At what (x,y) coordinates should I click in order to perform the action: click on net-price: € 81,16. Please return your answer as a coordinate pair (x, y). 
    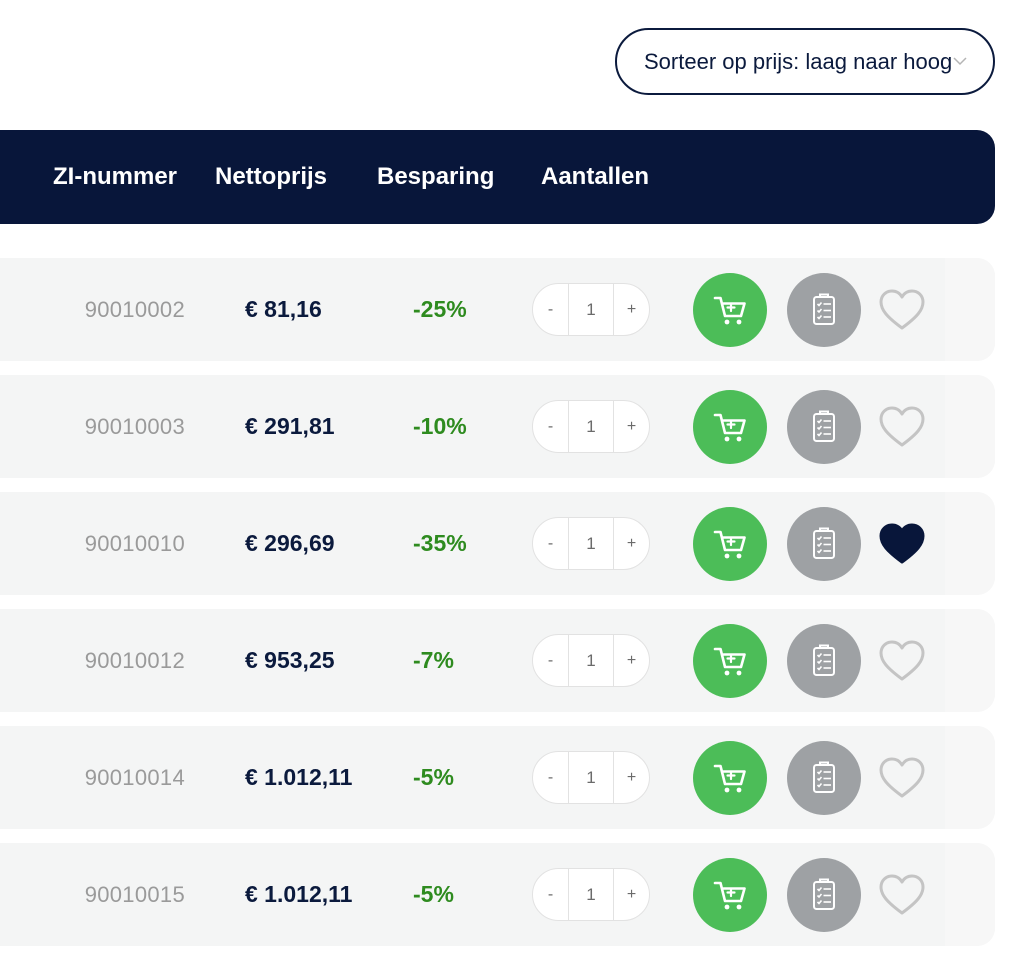
    Looking at the image, I should click on (283, 309).